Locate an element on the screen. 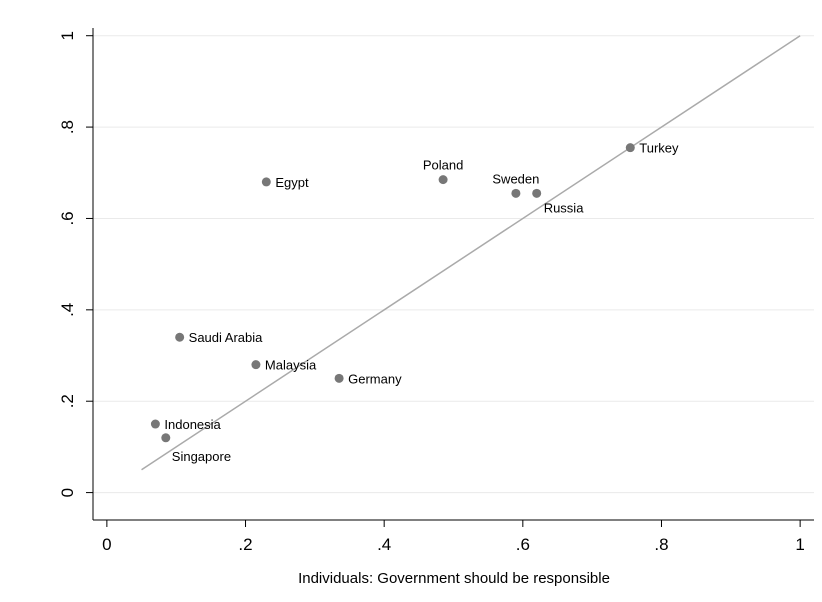 This screenshot has height=602, width=822. x-tick-label-3: .6 is located at coordinates (523, 544).